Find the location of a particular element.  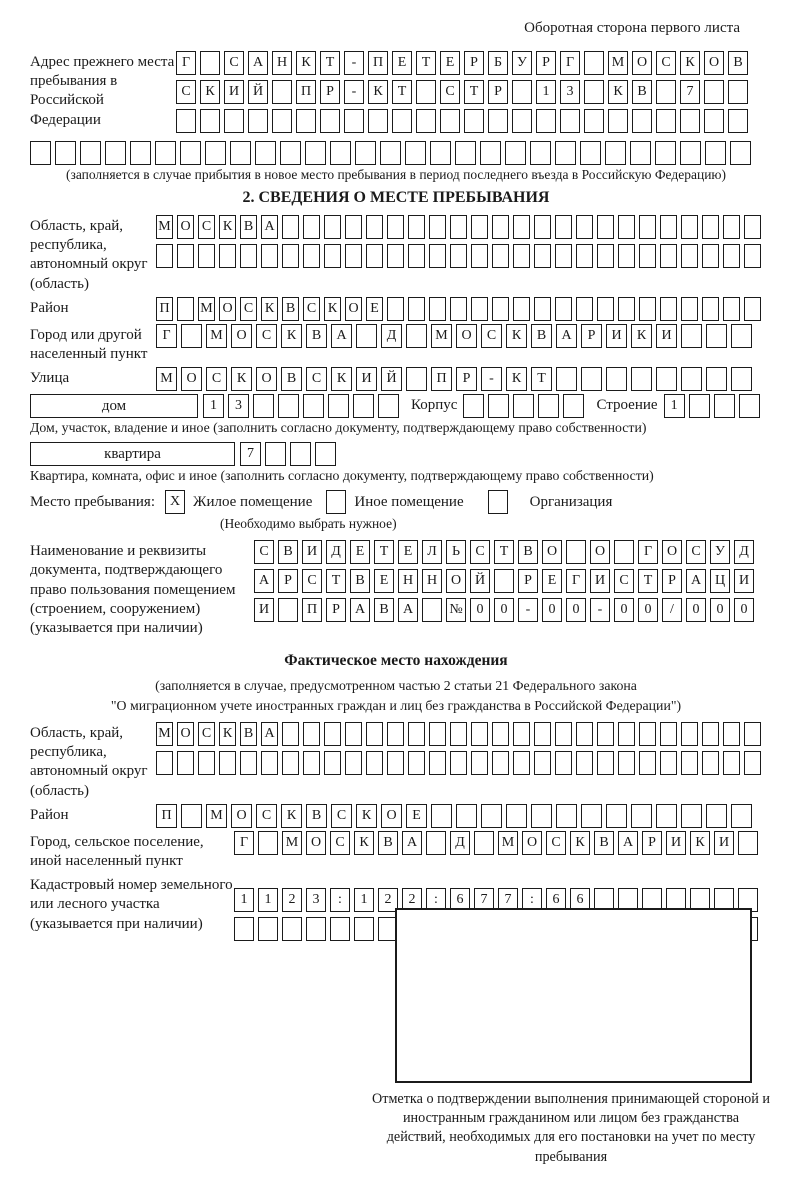

char-cell: Г is located at coordinates (570, 63).